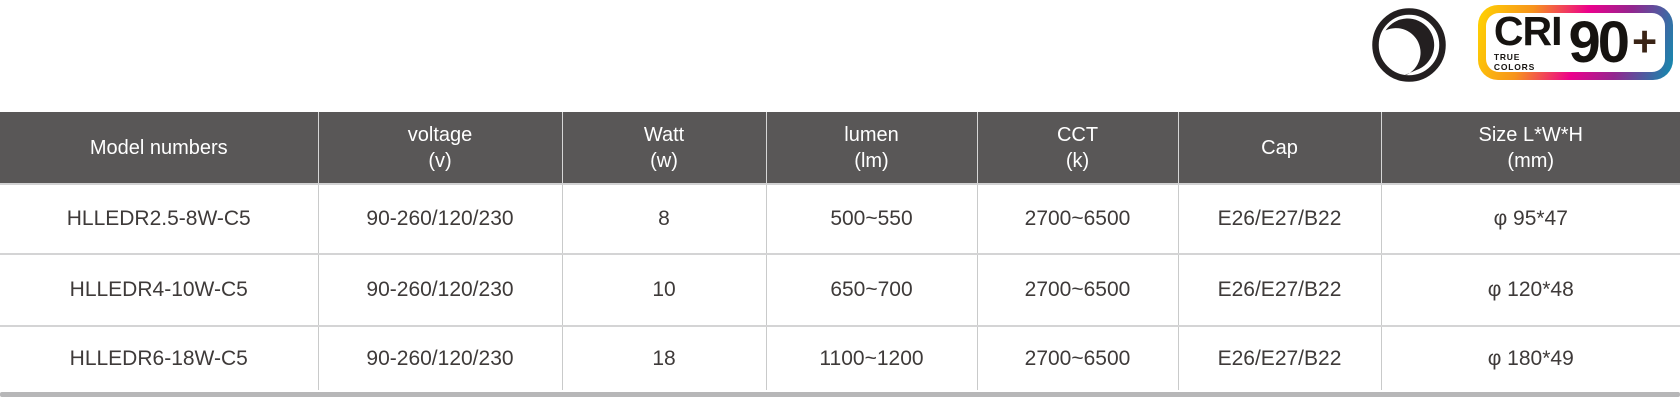  Describe the element at coordinates (1531, 160) in the screenshot. I see `column-unit: (mm)` at that location.